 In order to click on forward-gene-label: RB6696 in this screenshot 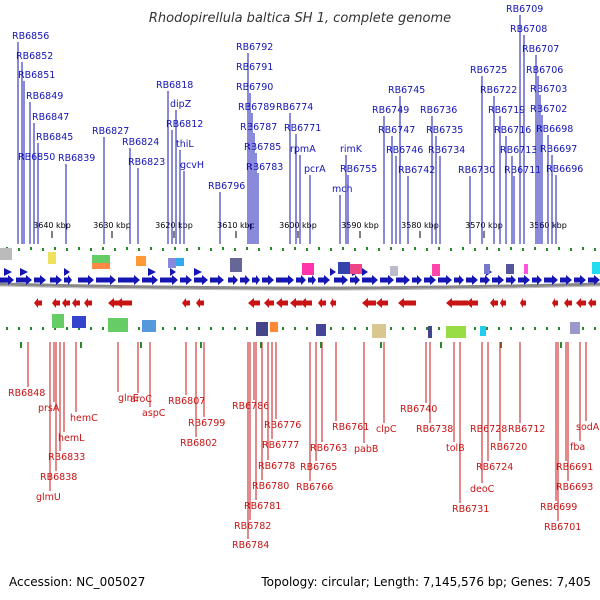, I will do `click(564, 169)`.